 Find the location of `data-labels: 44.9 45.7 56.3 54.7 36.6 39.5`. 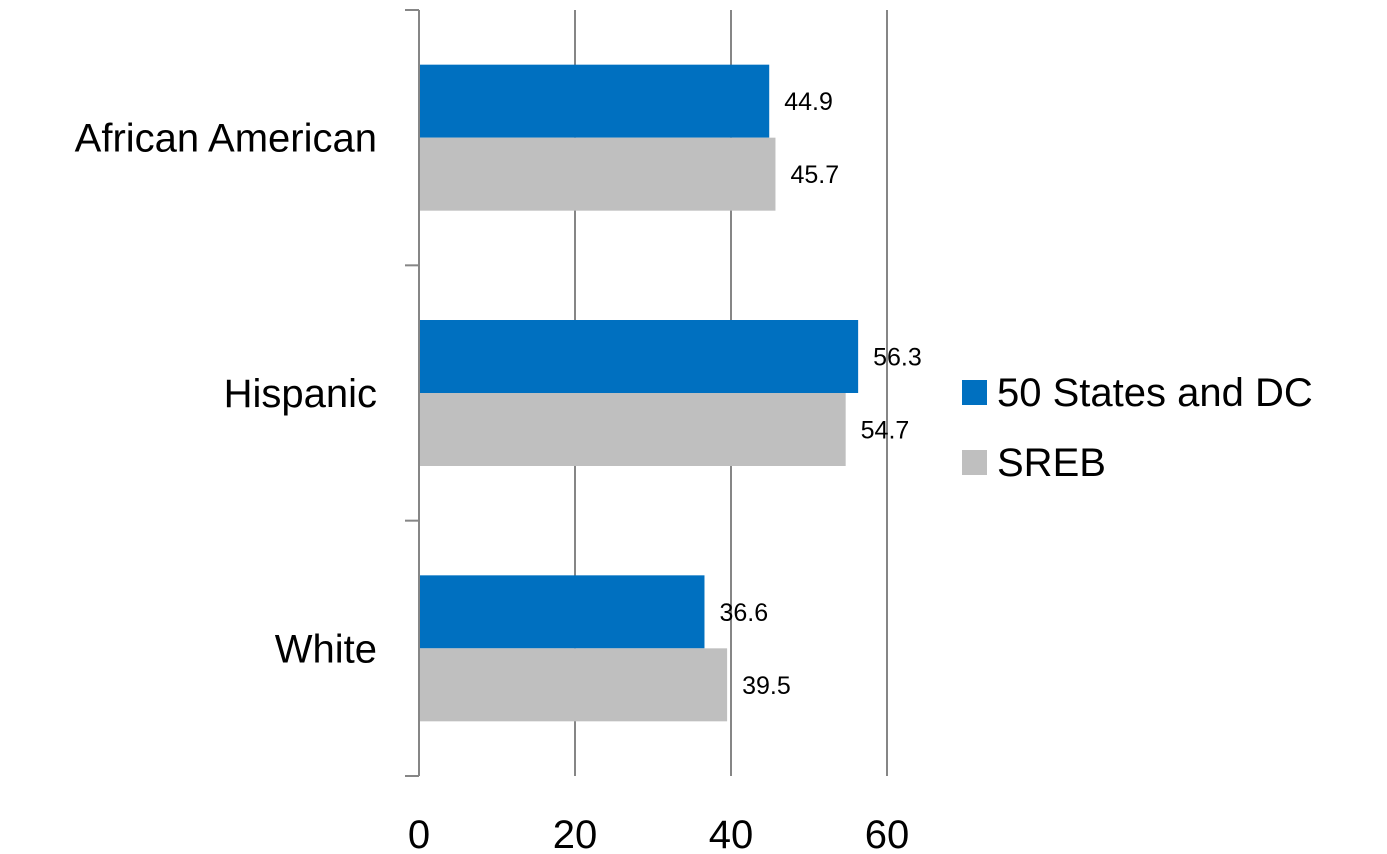

data-labels: 44.9 45.7 56.3 54.7 36.6 39.5 is located at coordinates (820, 394).